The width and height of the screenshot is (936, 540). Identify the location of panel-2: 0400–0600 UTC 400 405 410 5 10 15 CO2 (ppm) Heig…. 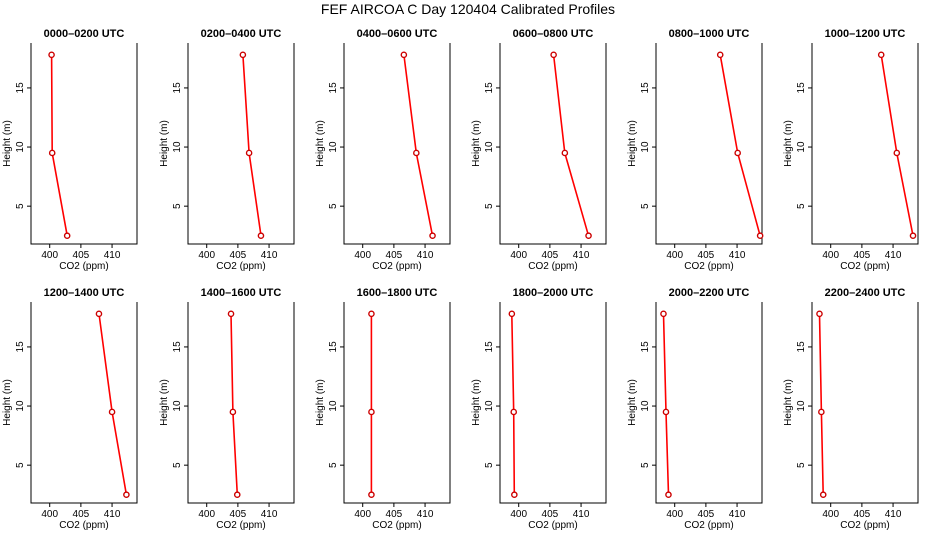
(383, 150).